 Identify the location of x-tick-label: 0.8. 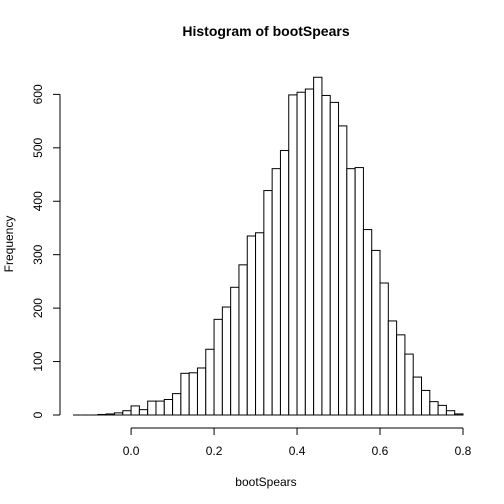
(463, 451).